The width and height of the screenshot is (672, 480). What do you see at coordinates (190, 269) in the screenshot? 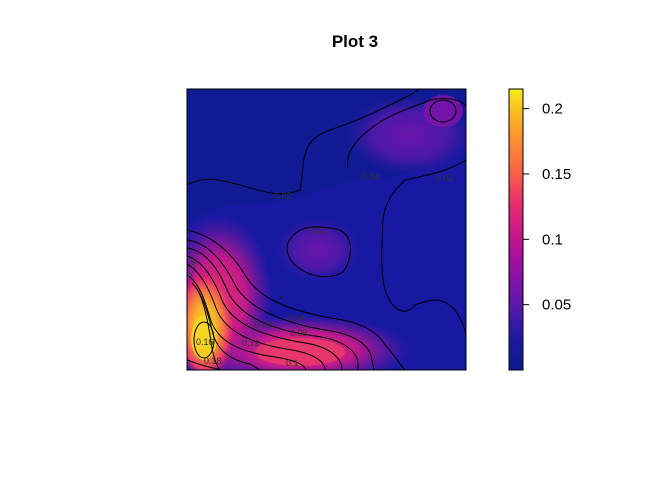
I see `contour-label: 0.14` at bounding box center [190, 269].